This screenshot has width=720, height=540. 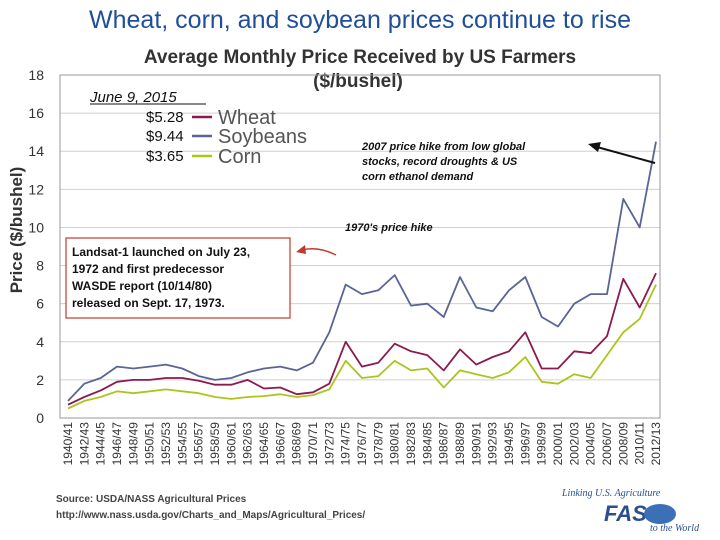 I want to click on x-tick-label: 2000/01, so click(x=558, y=444).